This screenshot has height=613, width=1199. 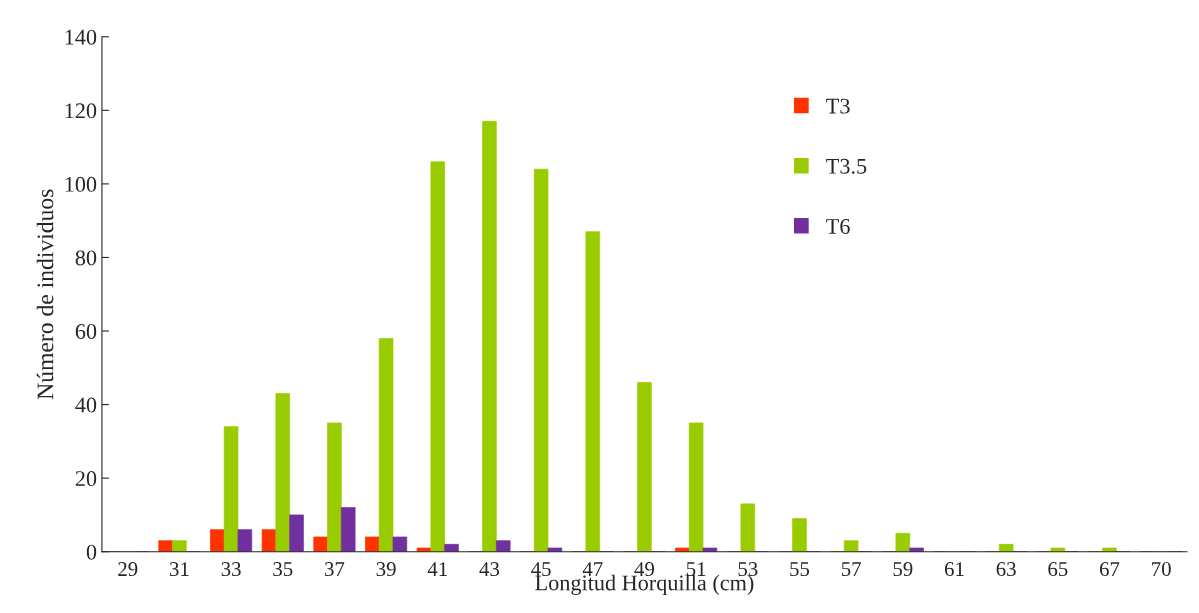 What do you see at coordinates (903, 569) in the screenshot?
I see `x-tick-label: 59` at bounding box center [903, 569].